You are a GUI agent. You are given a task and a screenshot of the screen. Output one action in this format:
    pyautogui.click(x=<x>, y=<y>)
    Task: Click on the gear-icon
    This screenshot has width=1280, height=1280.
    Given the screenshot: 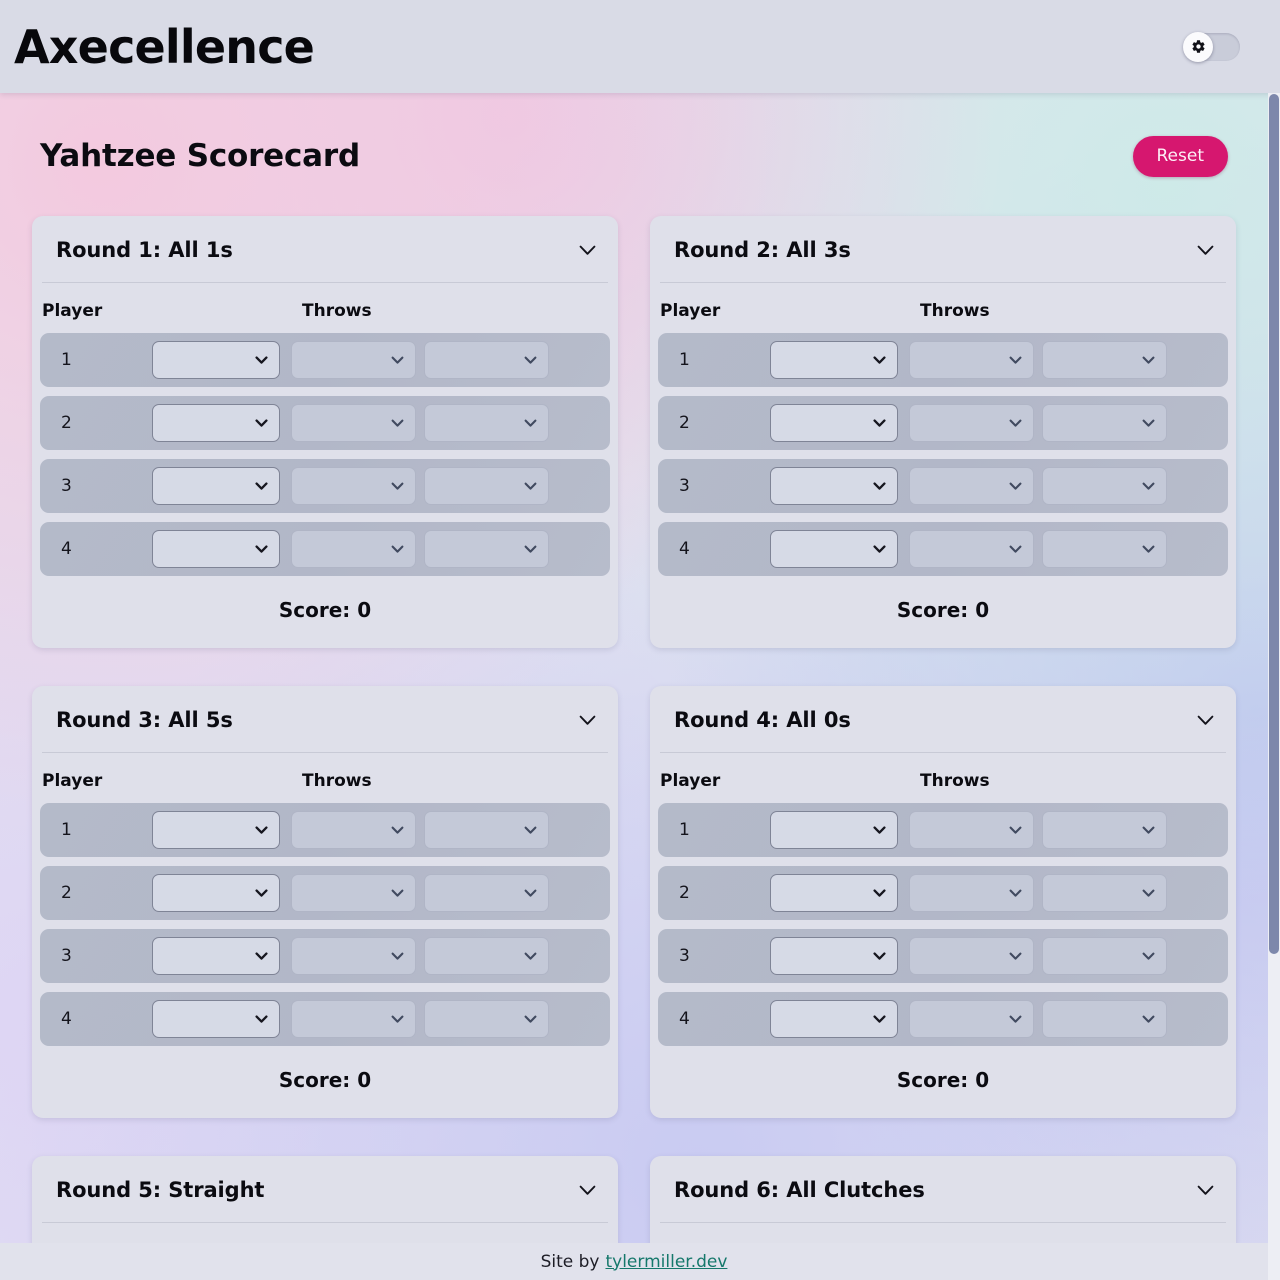 What is the action you would take?
    pyautogui.click(x=1198, y=46)
    